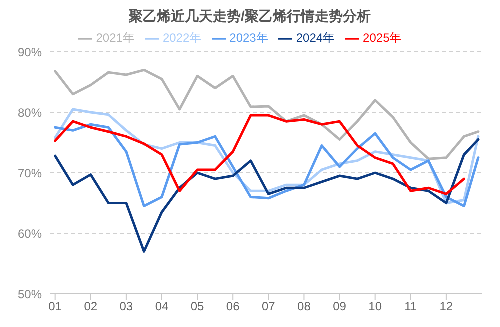  What do you see at coordinates (233, 307) in the screenshot?
I see `x-tick-label: 06` at bounding box center [233, 307].